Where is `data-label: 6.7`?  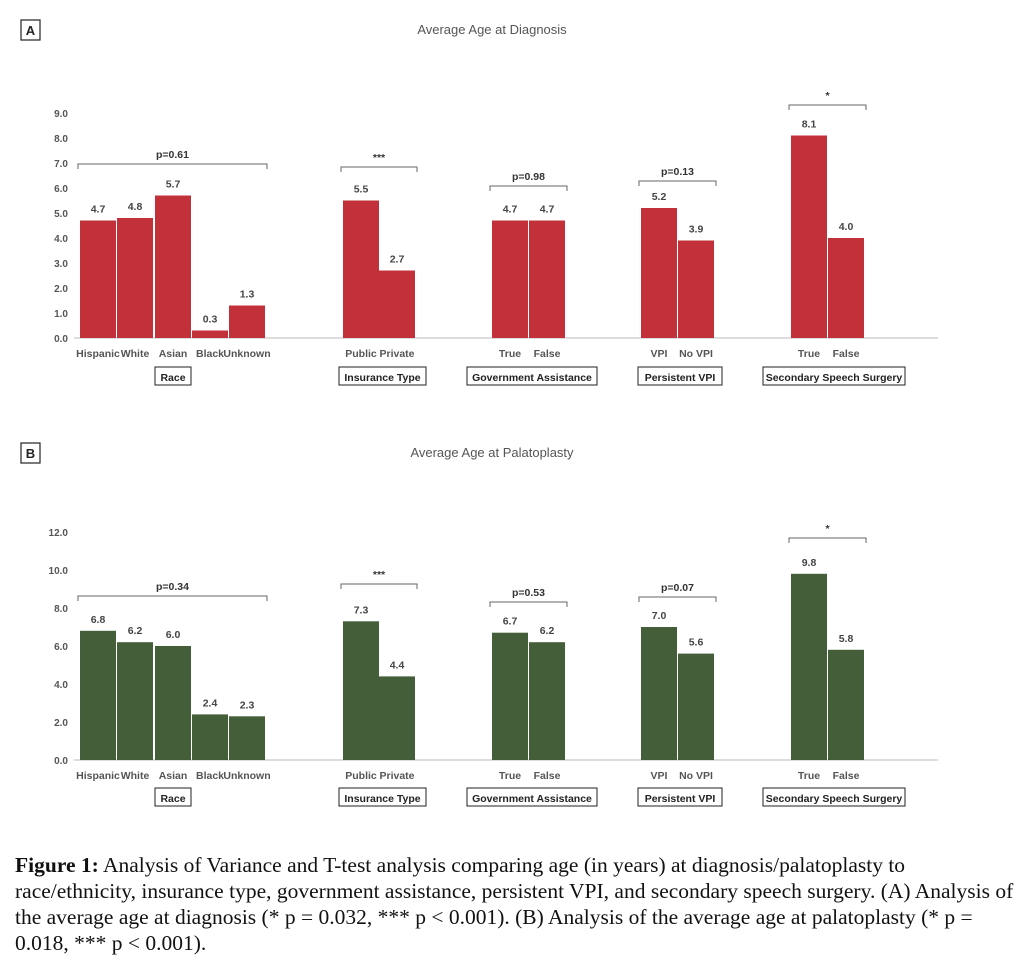 data-label: 6.7 is located at coordinates (510, 622).